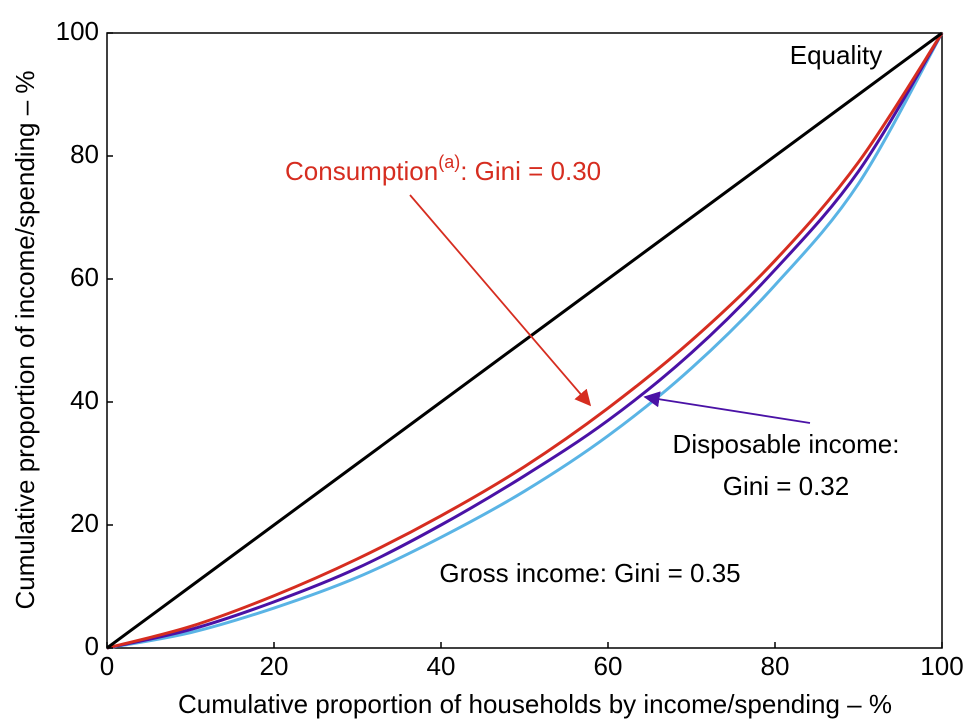 The width and height of the screenshot is (968, 723). I want to click on annotation-sup: (a), so click(449, 162).